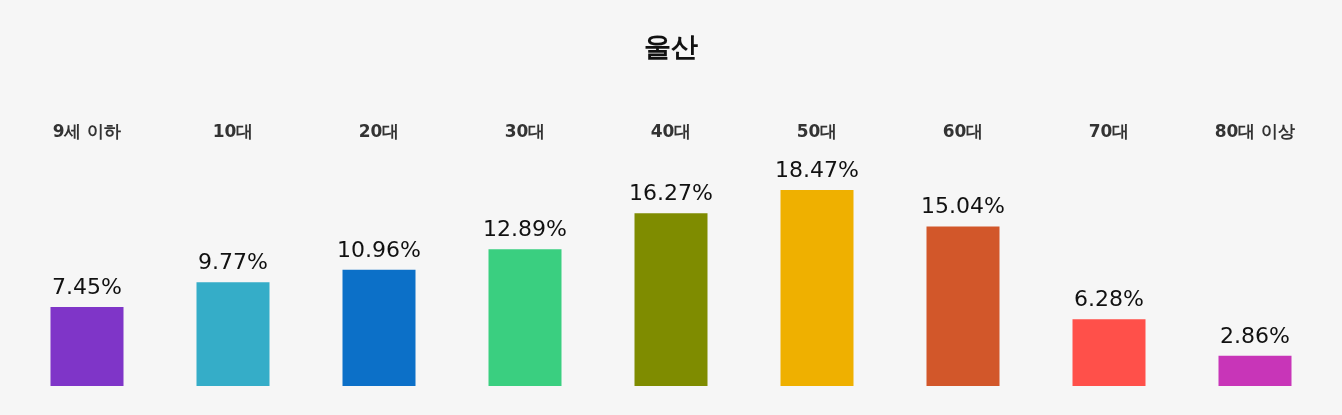  Describe the element at coordinates (379, 130) in the screenshot. I see `x-tick-label: 20대` at that location.